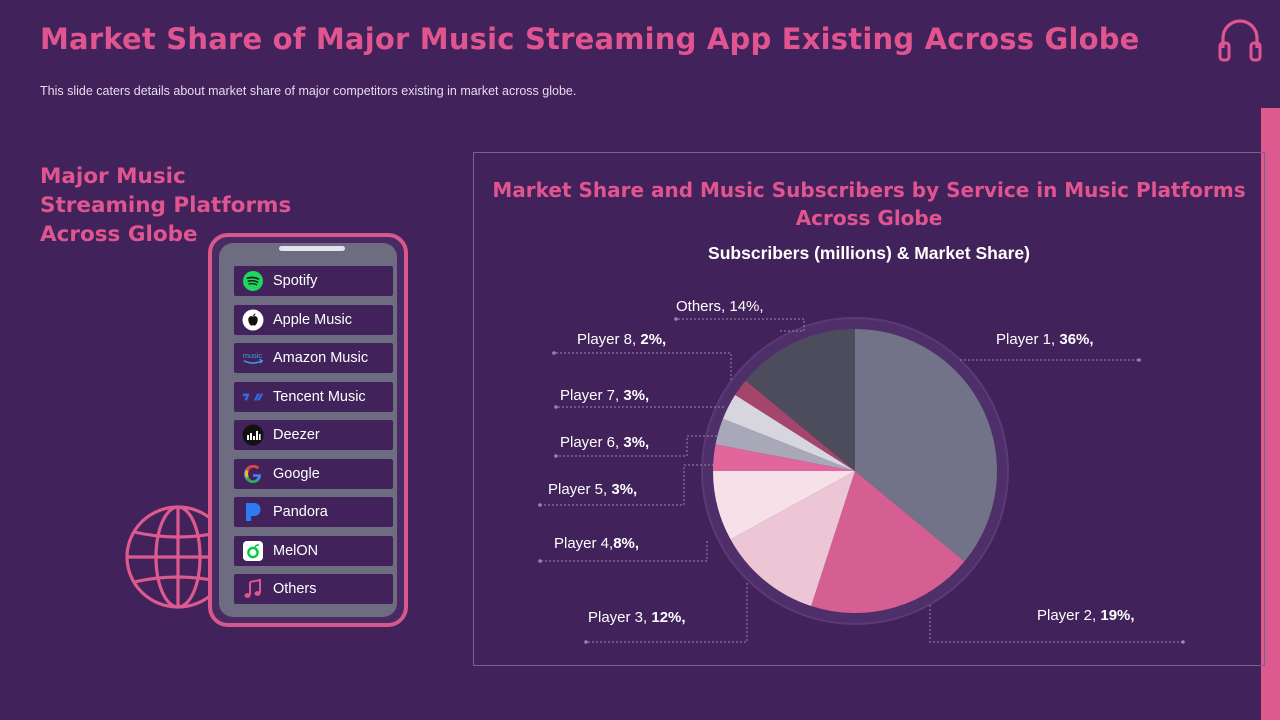 The height and width of the screenshot is (720, 1280). Describe the element at coordinates (720, 306) in the screenshot. I see `slice-label: Others, 14%,` at that location.